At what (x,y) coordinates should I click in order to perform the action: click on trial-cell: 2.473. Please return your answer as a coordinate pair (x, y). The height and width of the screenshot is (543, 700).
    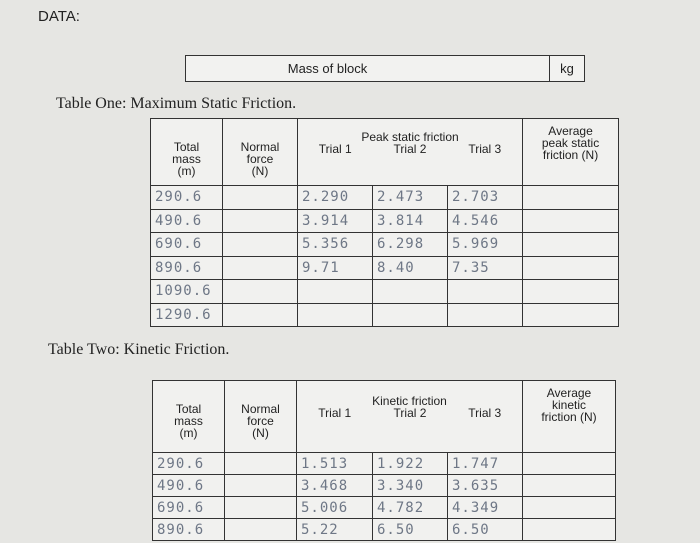
    Looking at the image, I should click on (410, 197).